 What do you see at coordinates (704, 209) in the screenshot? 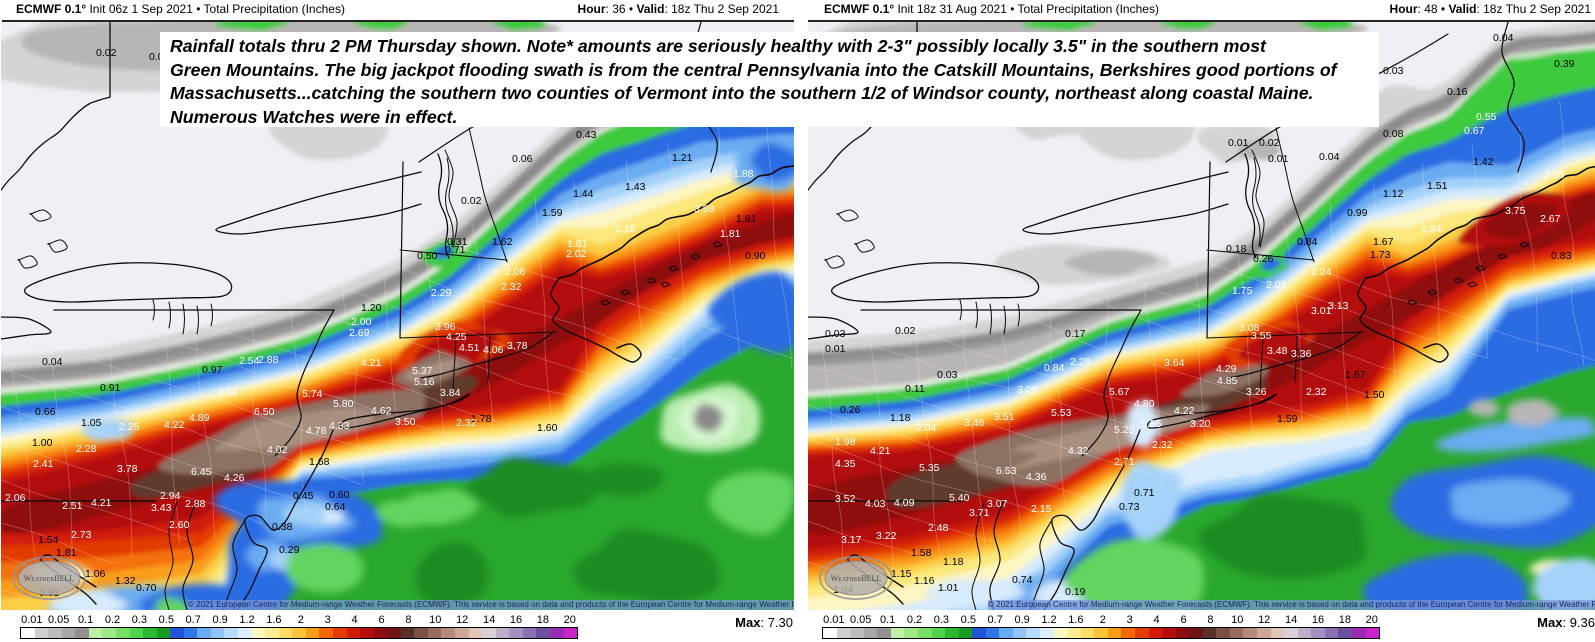
I see `svg-text: 3.88` at bounding box center [704, 209].